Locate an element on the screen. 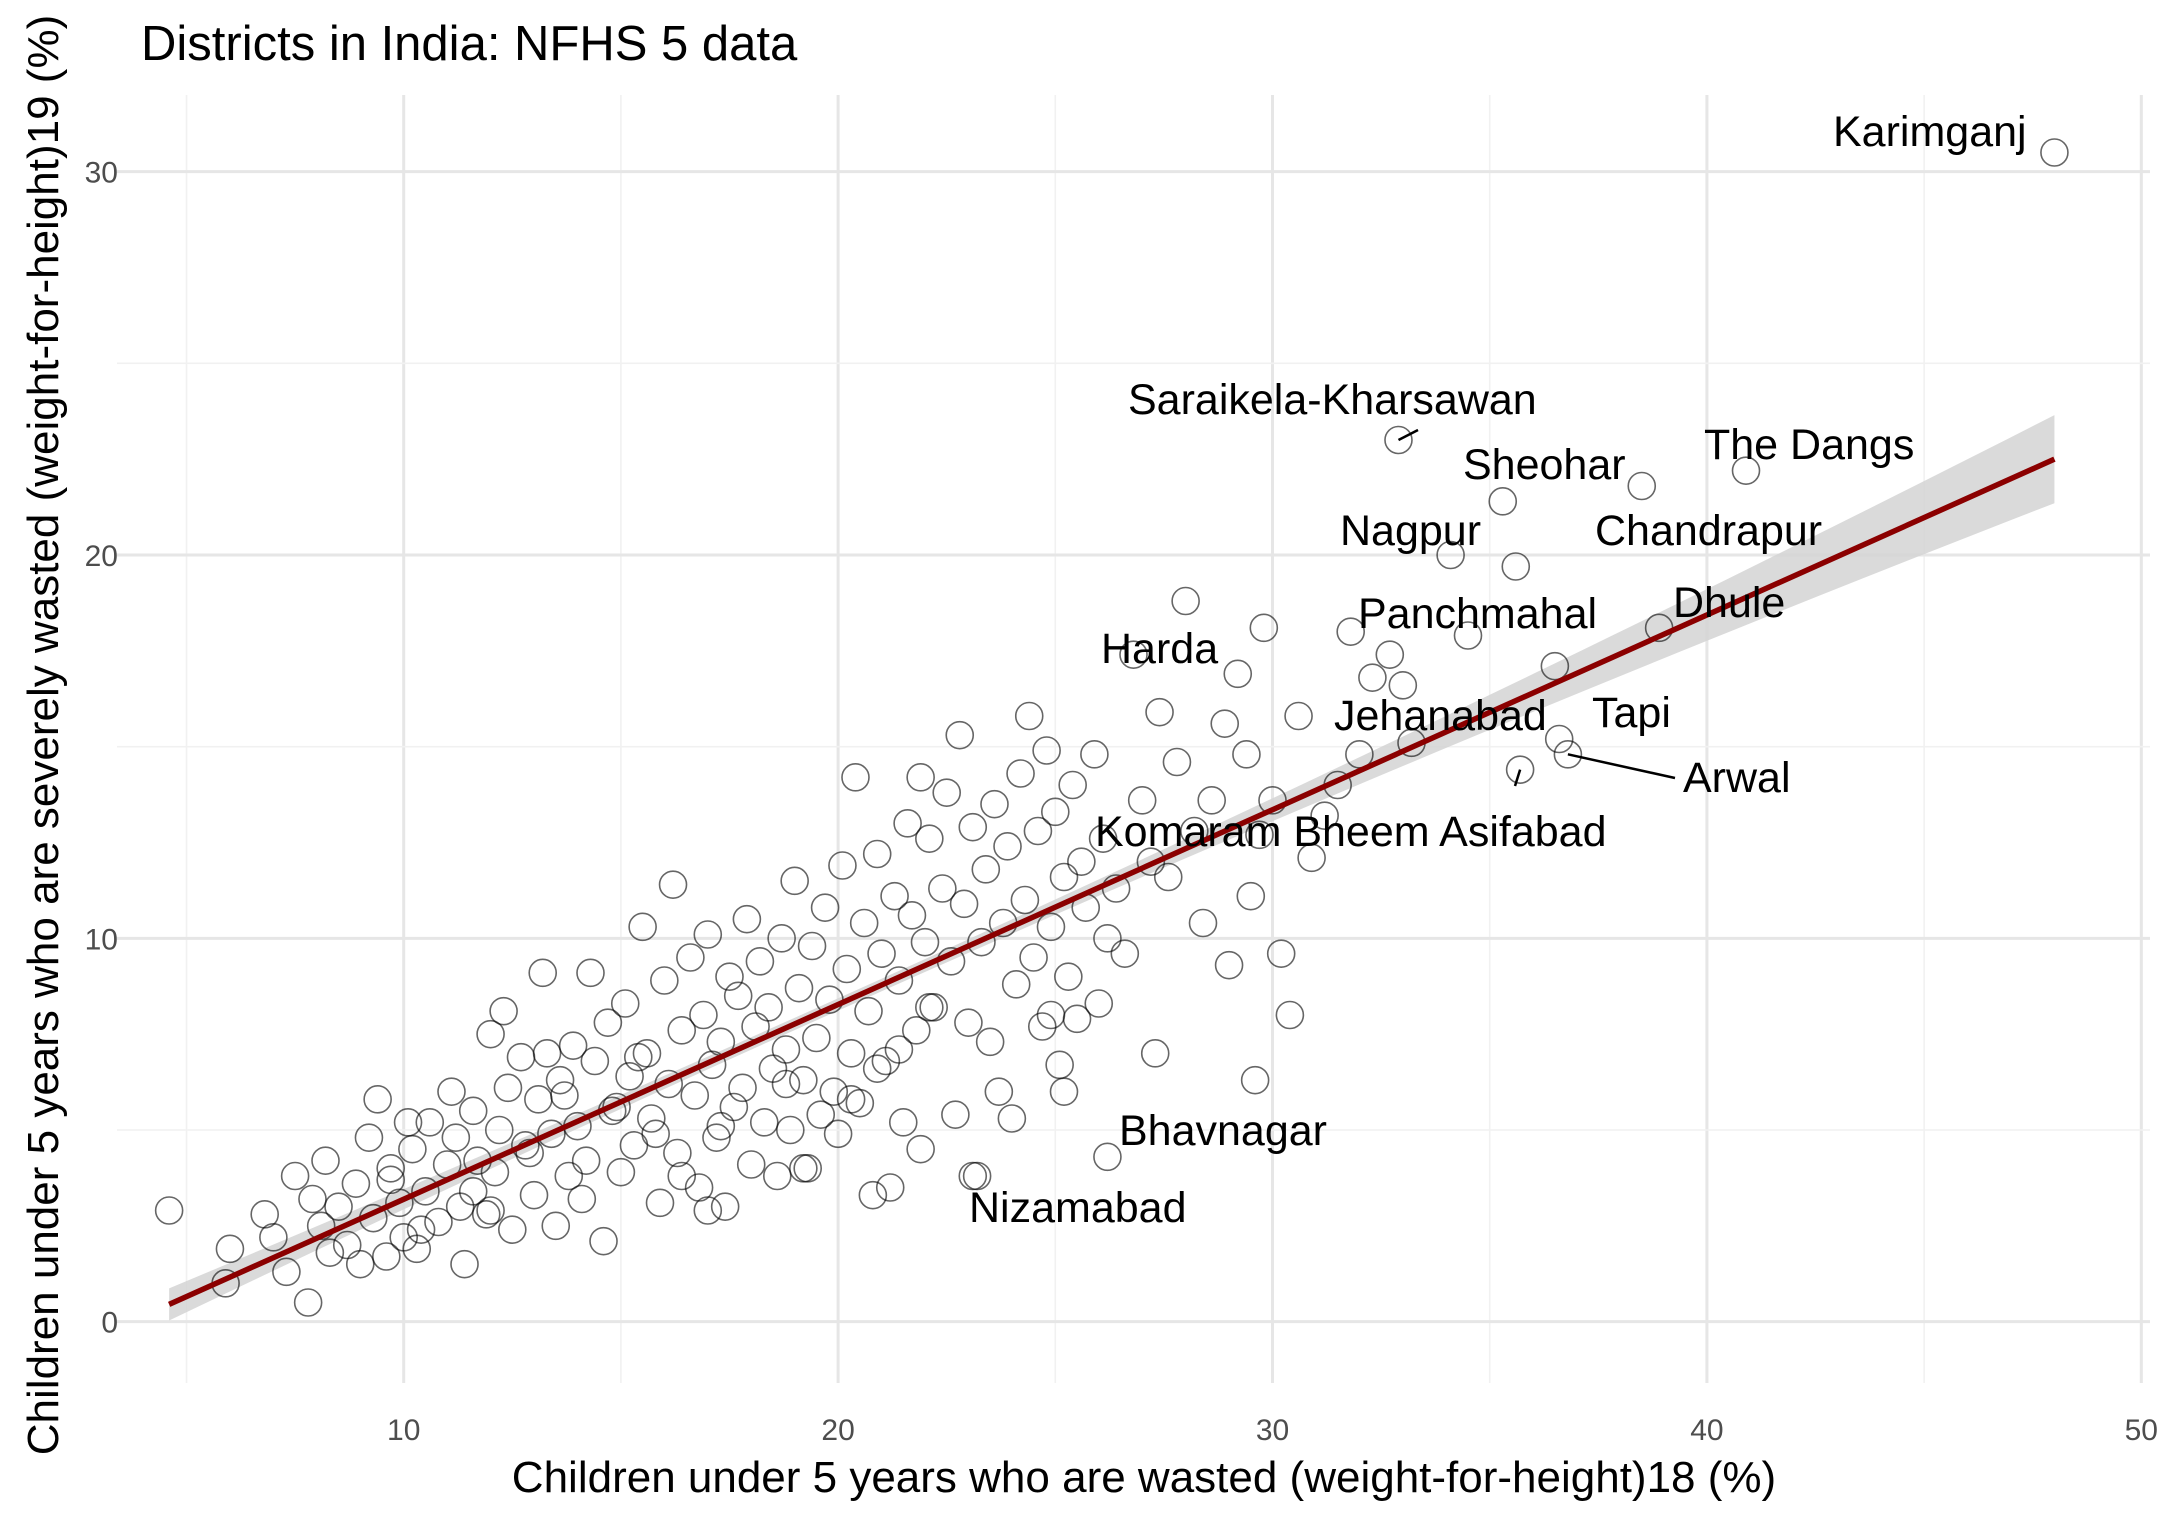 The image size is (2165, 1520). y-tick-label: 0 is located at coordinates (109, 1323).